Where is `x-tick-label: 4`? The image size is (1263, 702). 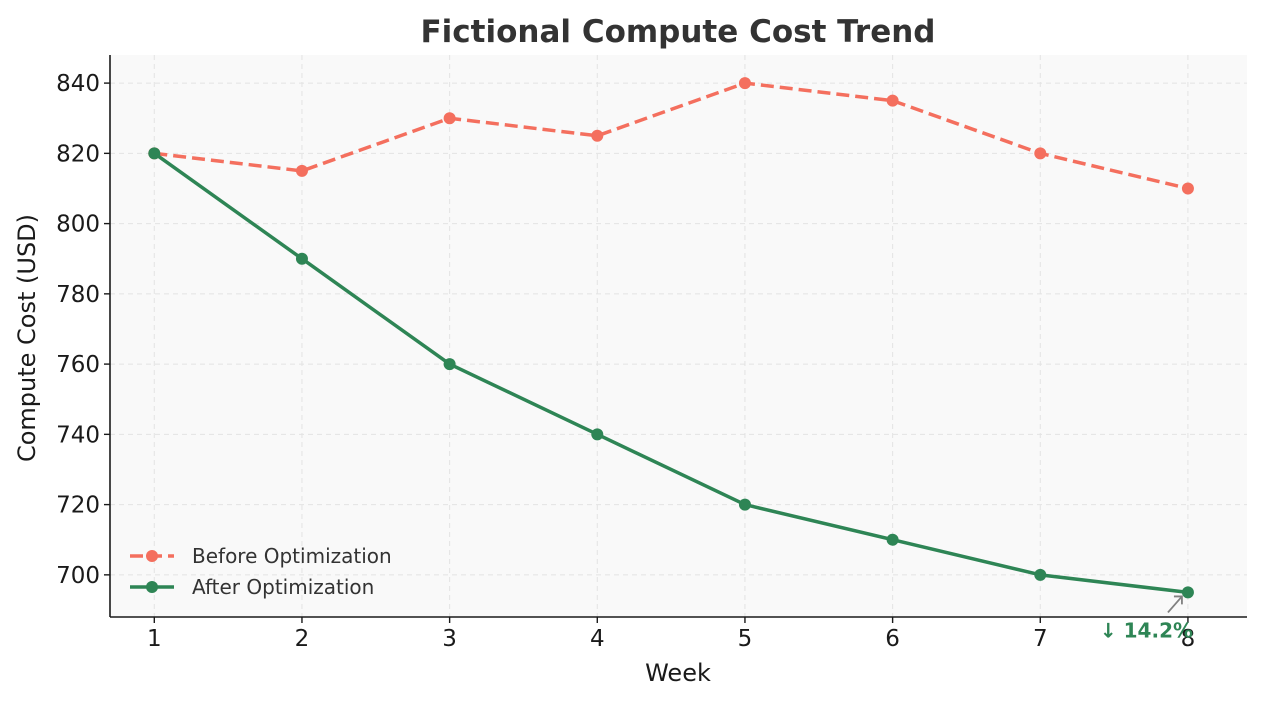 x-tick-label: 4 is located at coordinates (597, 639).